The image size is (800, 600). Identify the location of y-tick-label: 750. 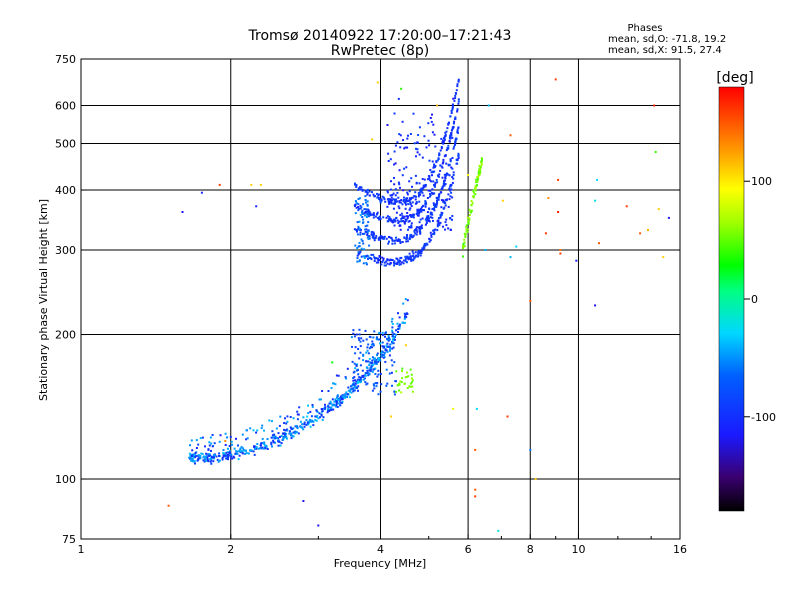
(65, 59).